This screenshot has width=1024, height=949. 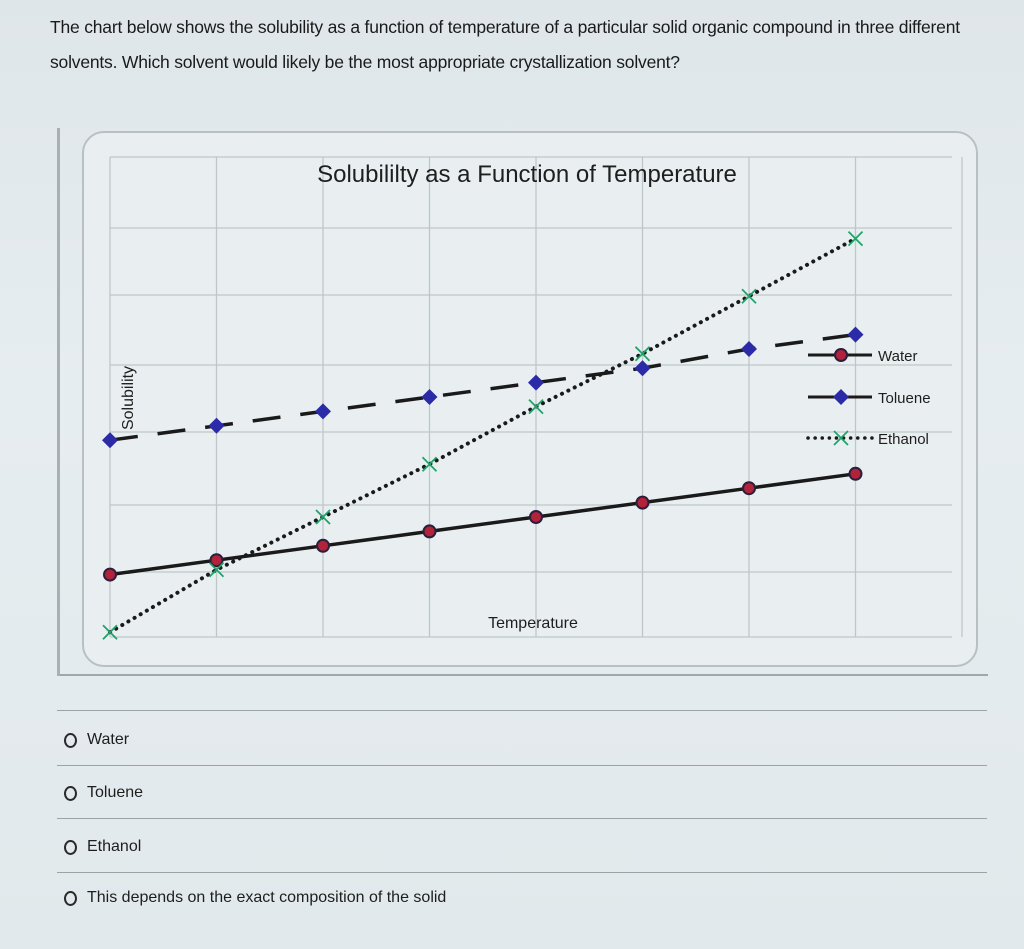 I want to click on legend-item-toluene: Toluene, so click(x=869, y=398).